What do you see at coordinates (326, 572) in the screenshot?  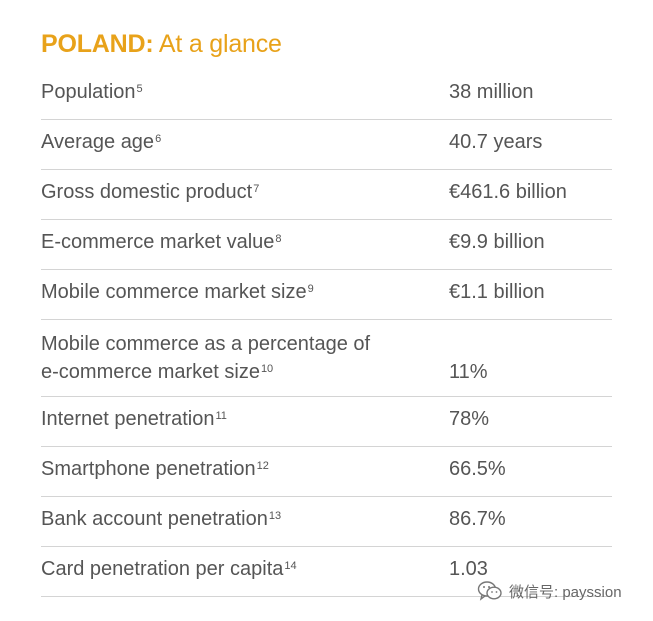 I see `table-row: Card penetration per capita14 1.03` at bounding box center [326, 572].